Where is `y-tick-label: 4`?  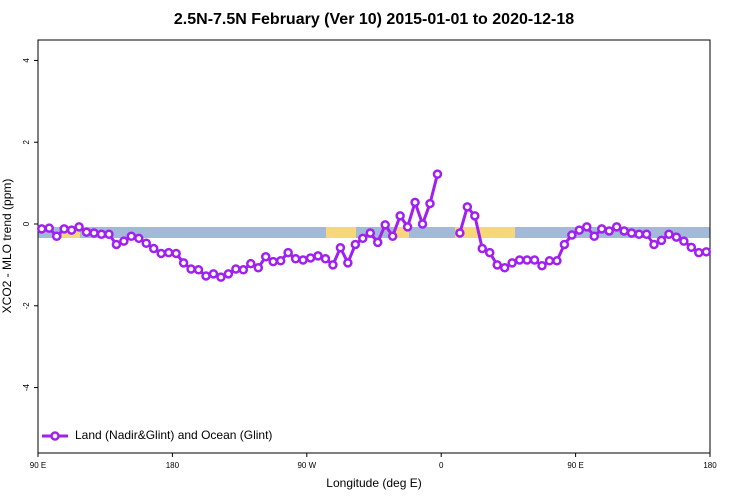
y-tick-label: 4 is located at coordinates (26, 60).